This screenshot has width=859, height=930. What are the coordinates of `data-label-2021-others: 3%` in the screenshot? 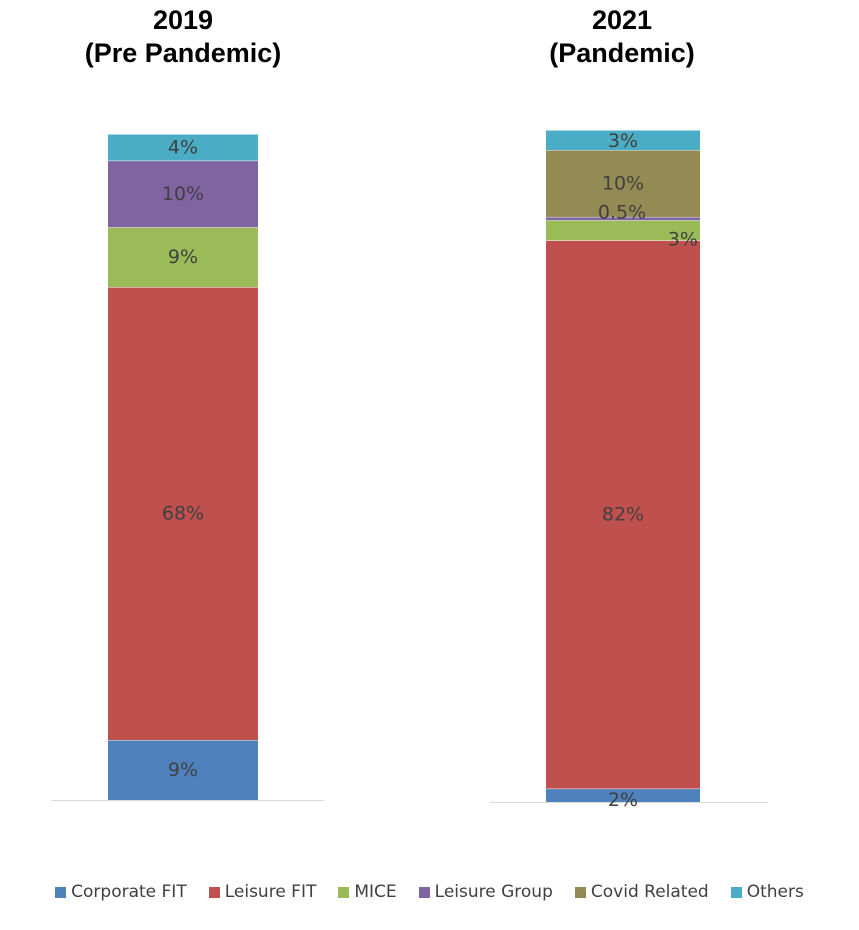 It's located at (623, 141).